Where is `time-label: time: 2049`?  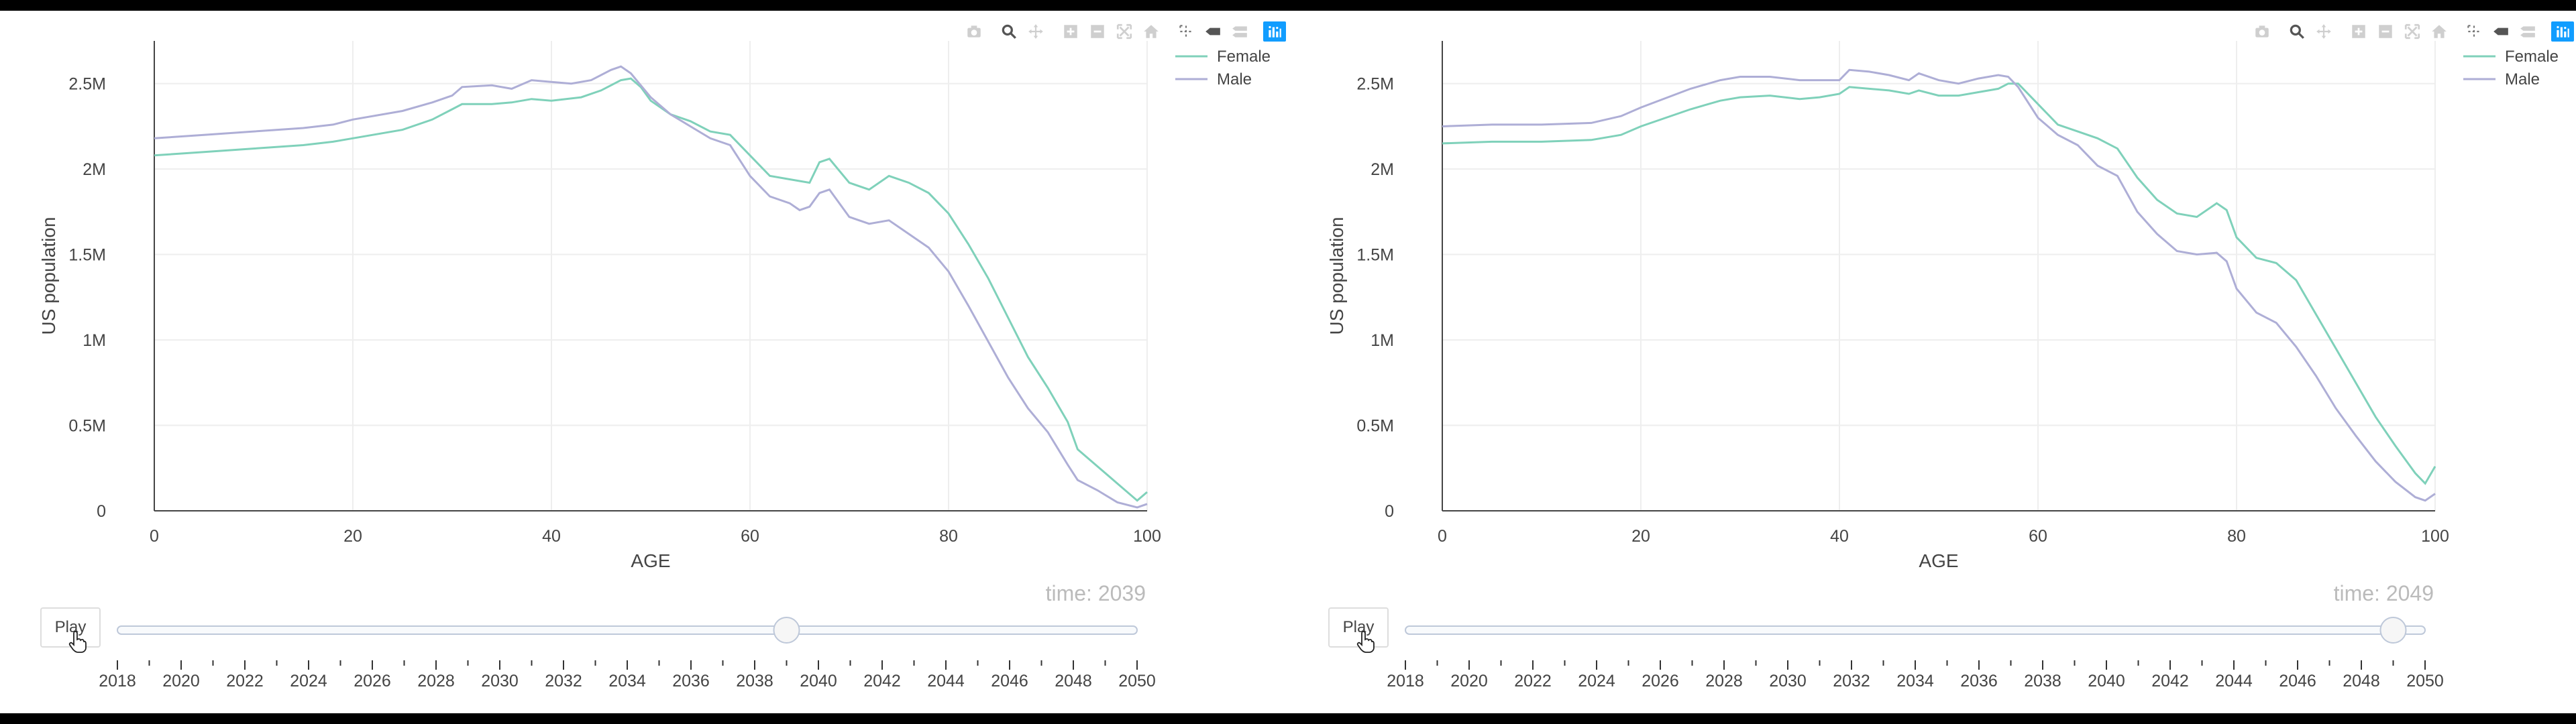
time-label: time: 2049 is located at coordinates (2384, 593).